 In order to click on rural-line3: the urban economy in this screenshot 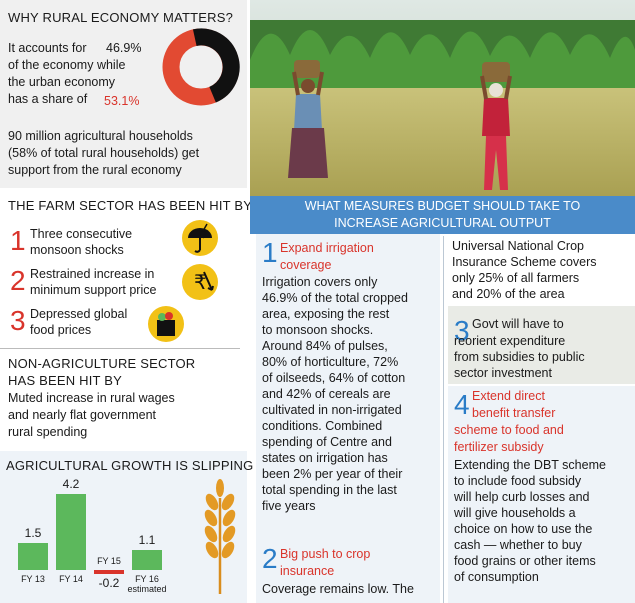, I will do `click(62, 82)`.